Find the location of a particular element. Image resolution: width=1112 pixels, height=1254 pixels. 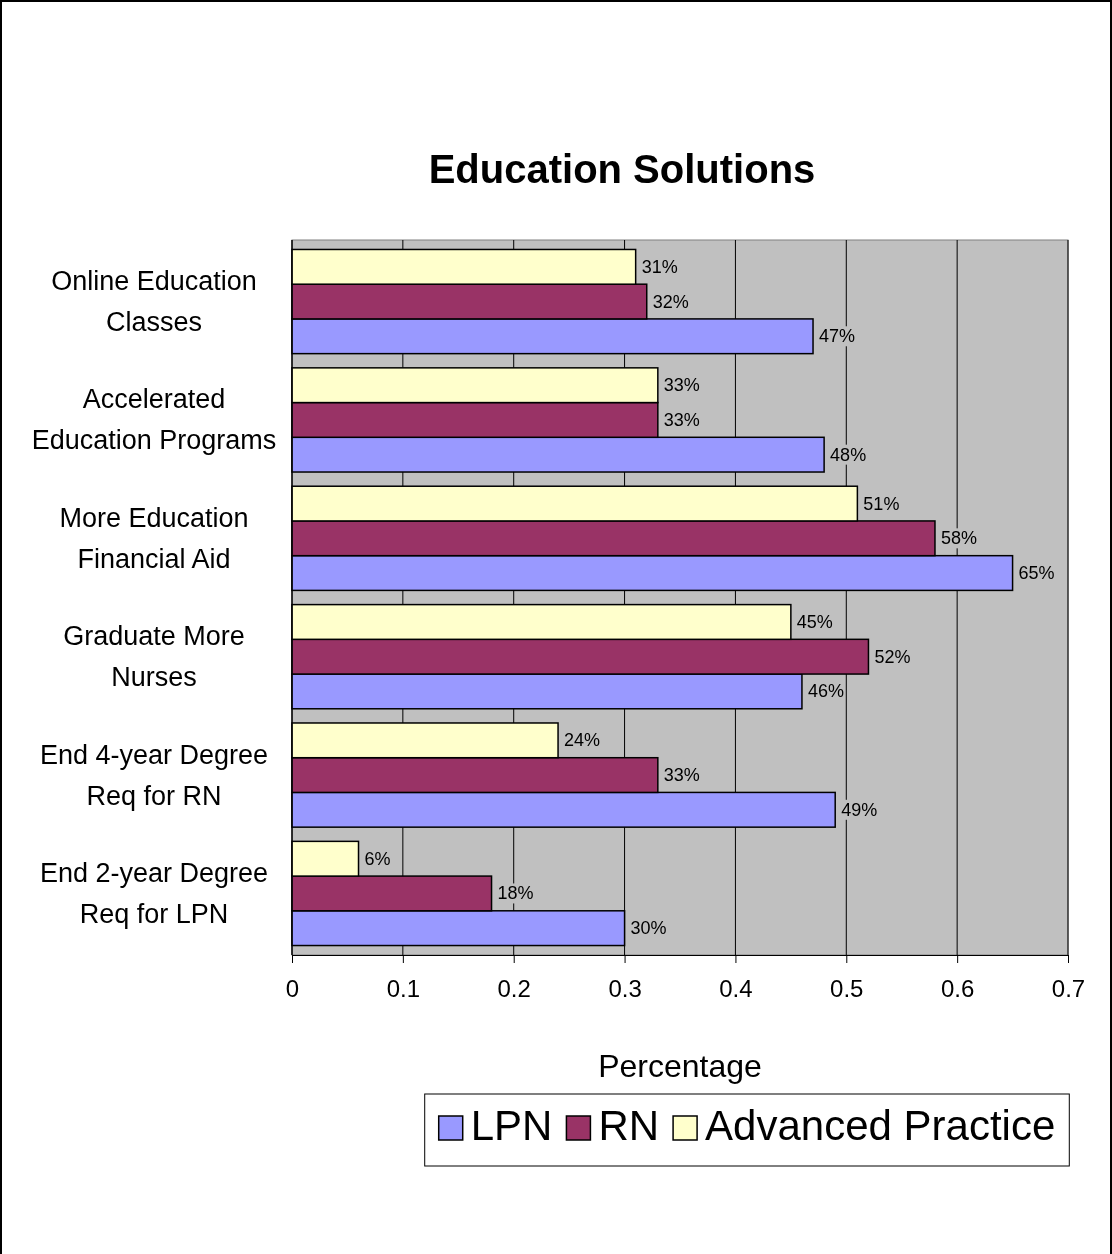

y-tick-label: Graduate More Nurses is located at coordinates (154, 657).